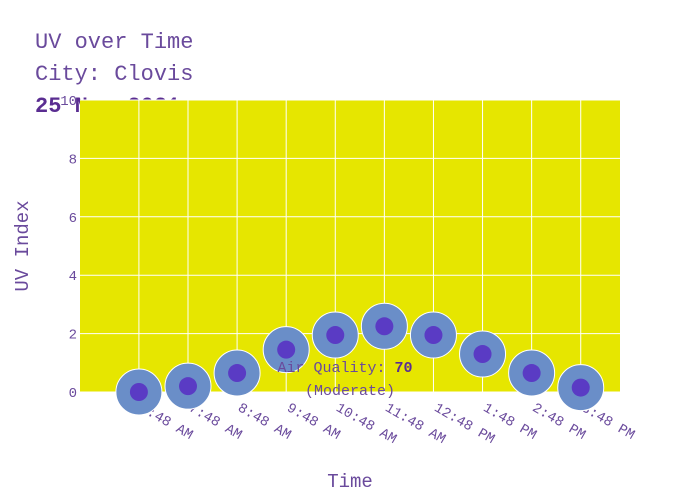  I want to click on air-quality-value: 70, so click(404, 368).